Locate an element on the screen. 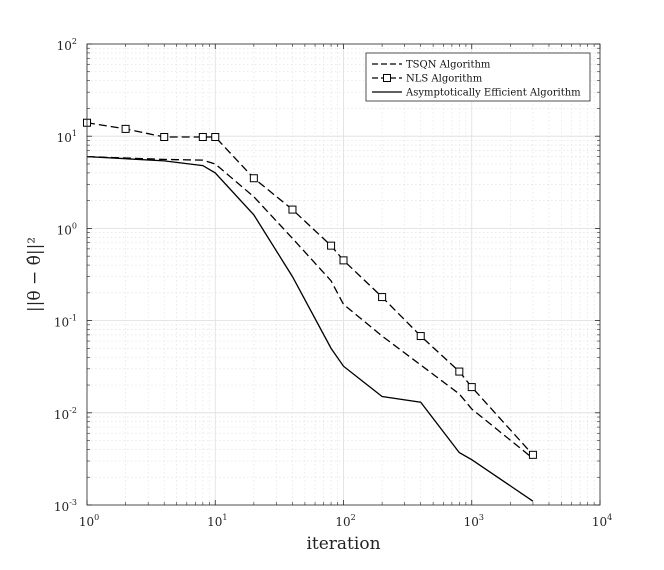 Image resolution: width=664 pixels, height=570 pixels. y-tick-label: 10⁻² is located at coordinates (65, 414).